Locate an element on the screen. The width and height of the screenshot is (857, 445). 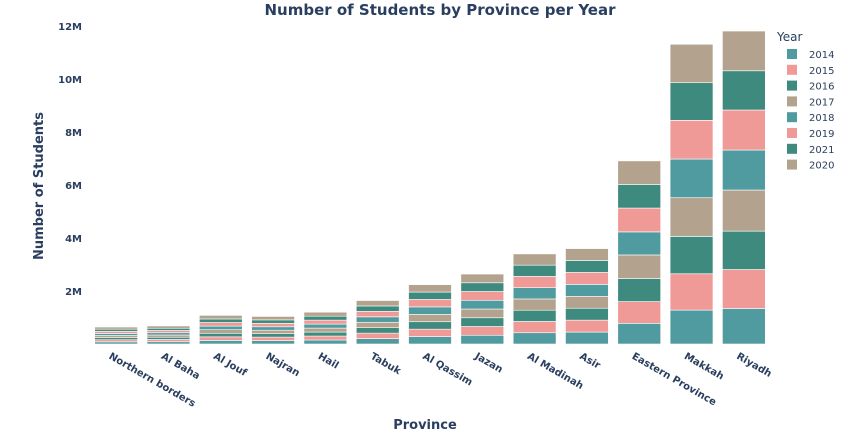
legend-item: 2014 is located at coordinates (810, 55).